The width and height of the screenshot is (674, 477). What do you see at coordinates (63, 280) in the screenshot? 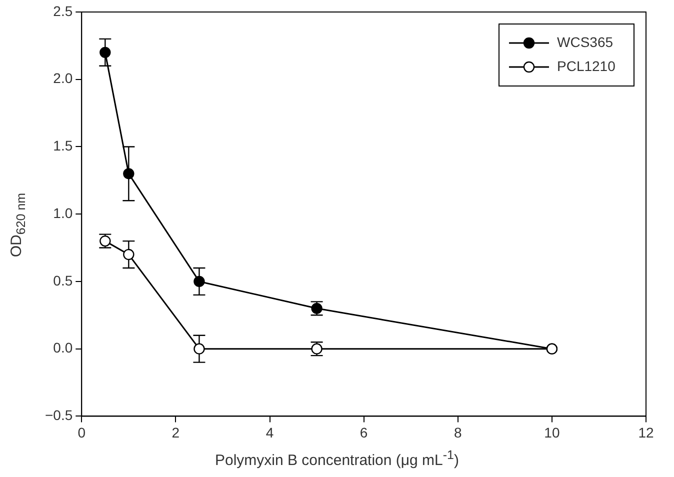
I see `y-tick-label: 0.5` at bounding box center [63, 280].